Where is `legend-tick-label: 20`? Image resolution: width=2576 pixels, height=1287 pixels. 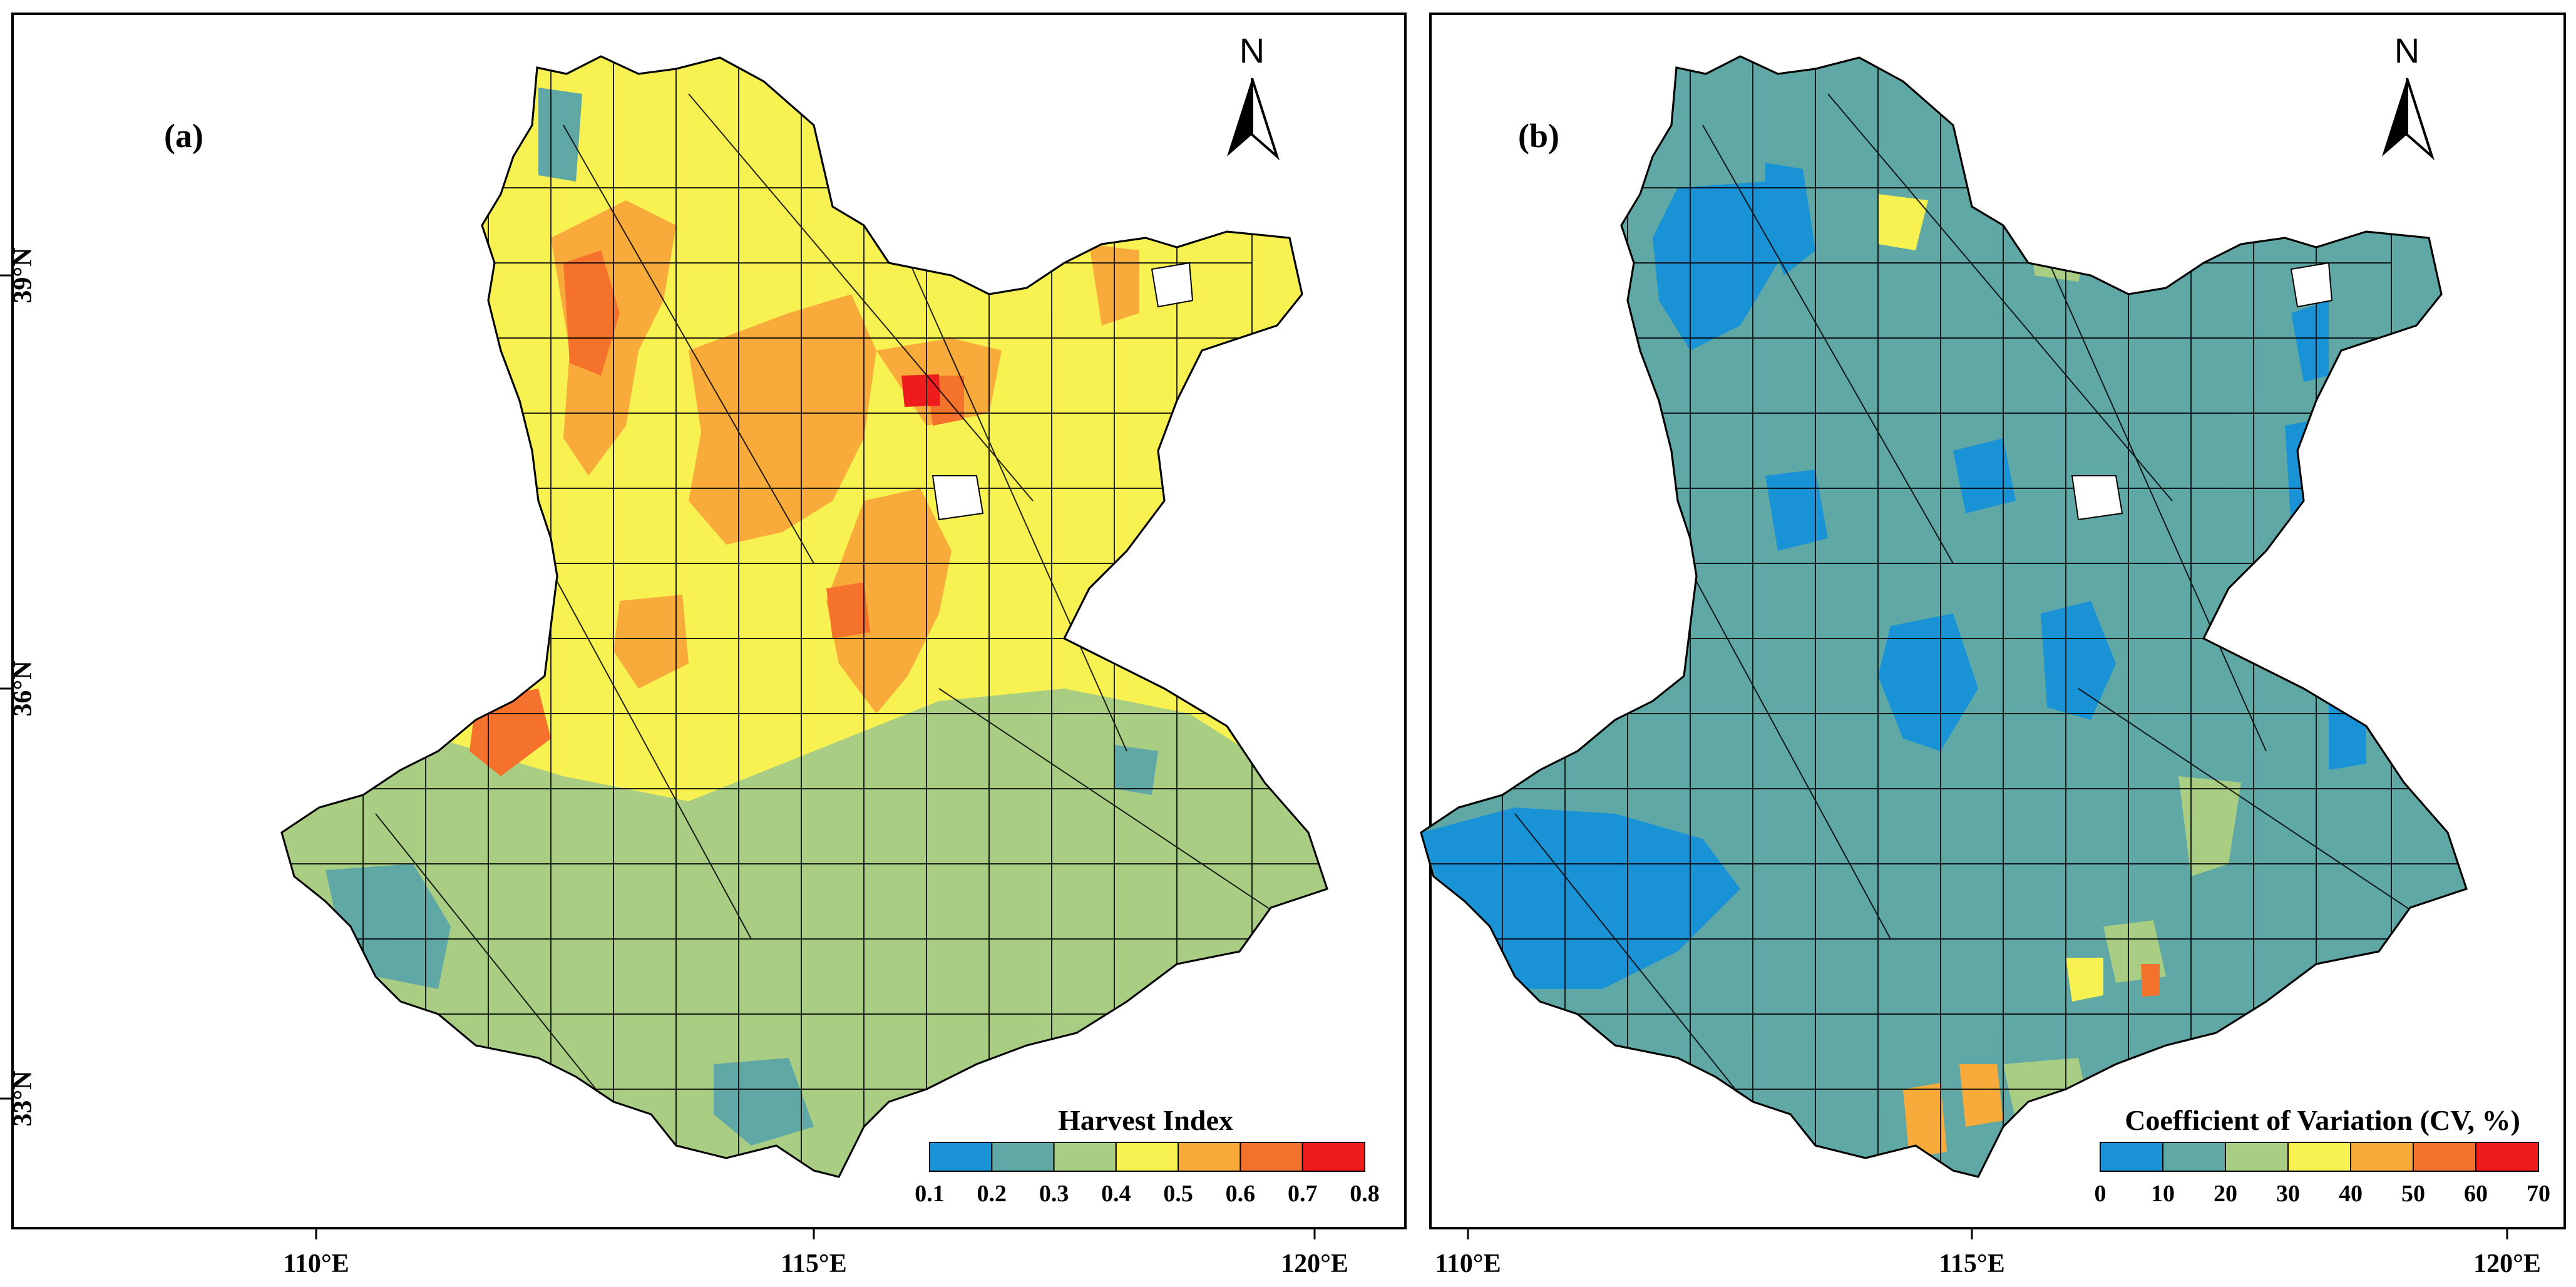
legend-tick-label: 20 is located at coordinates (2225, 1194).